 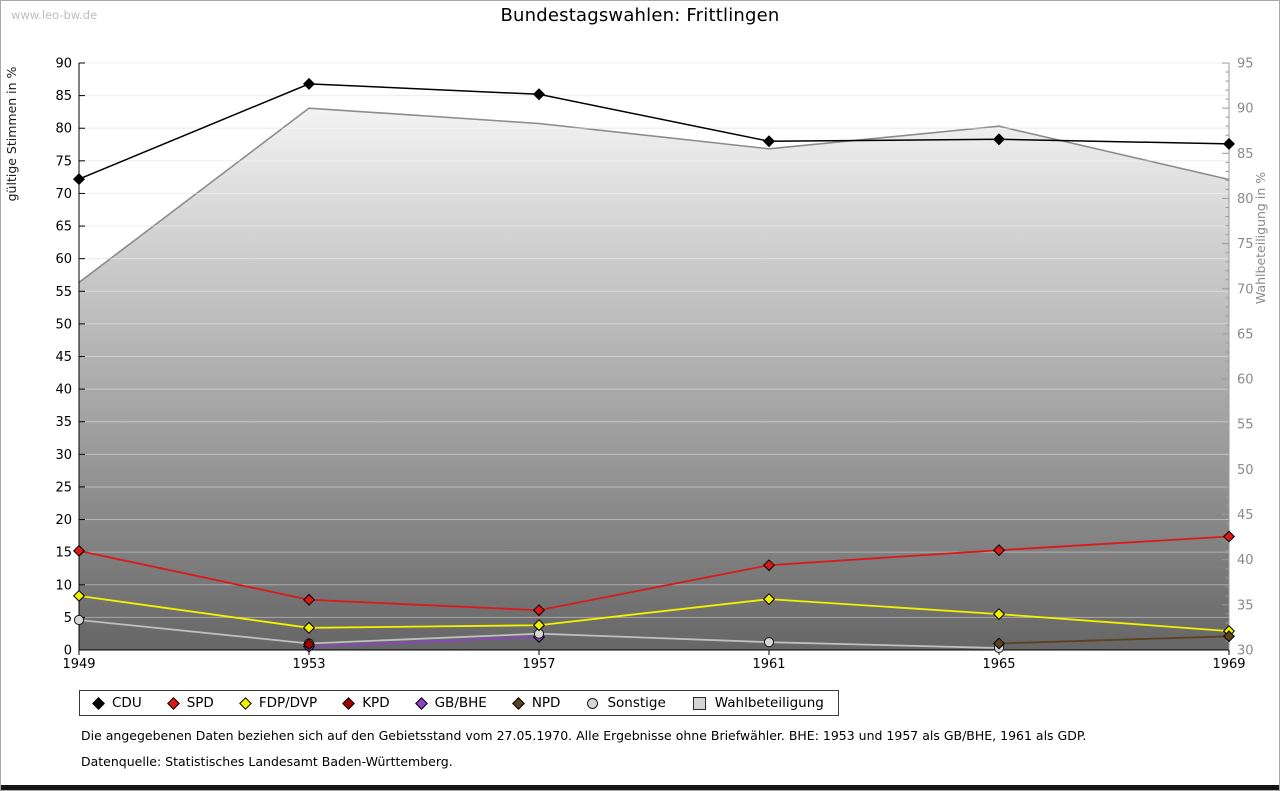 I want to click on legend-label-wahlbeteiligung: Wahlbeteiligung, so click(x=769, y=703).